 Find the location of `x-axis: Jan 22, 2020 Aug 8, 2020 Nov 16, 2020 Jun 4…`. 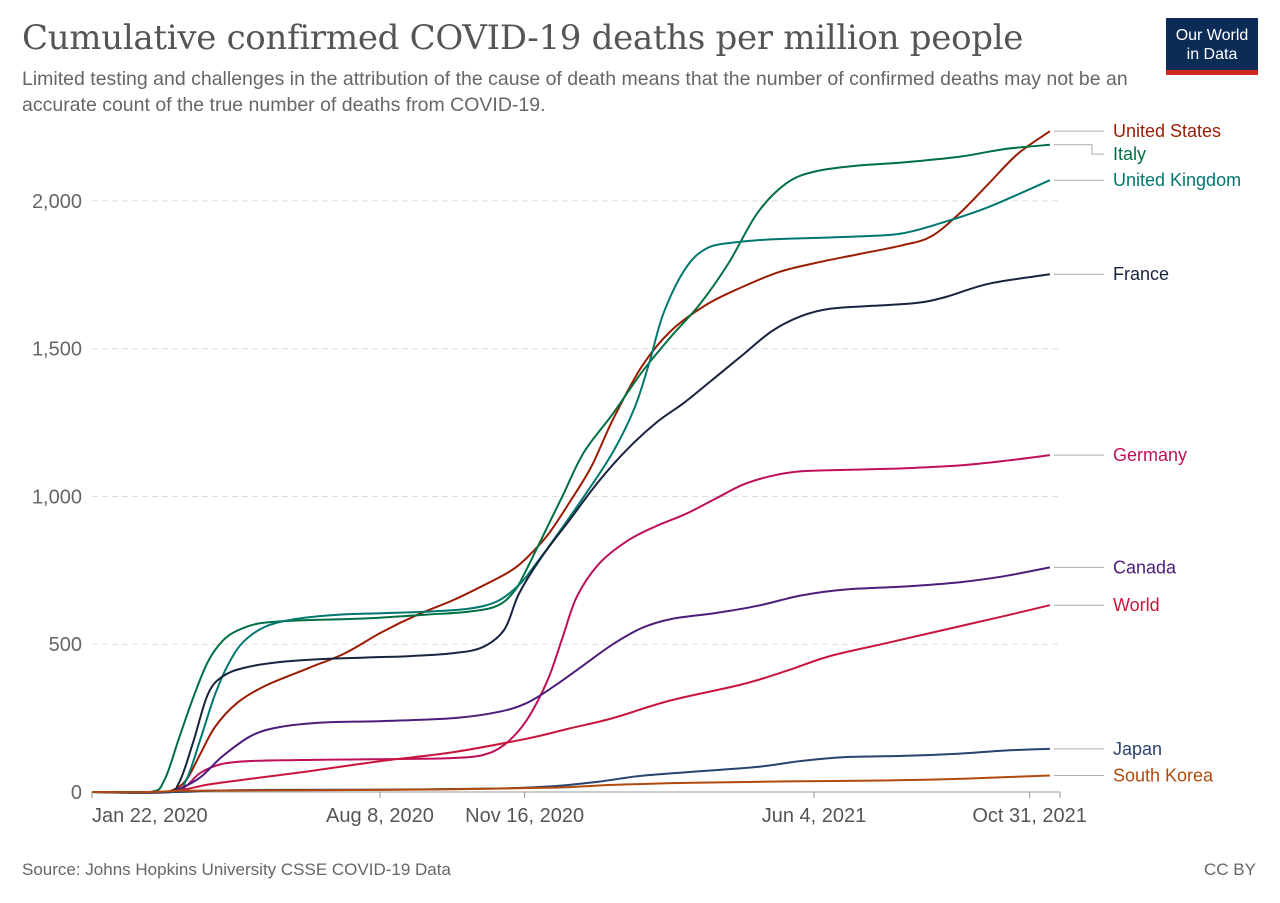

x-axis: Jan 22, 2020 Aug 8, 2020 Nov 16, 2020 Jun 4… is located at coordinates (589, 809).